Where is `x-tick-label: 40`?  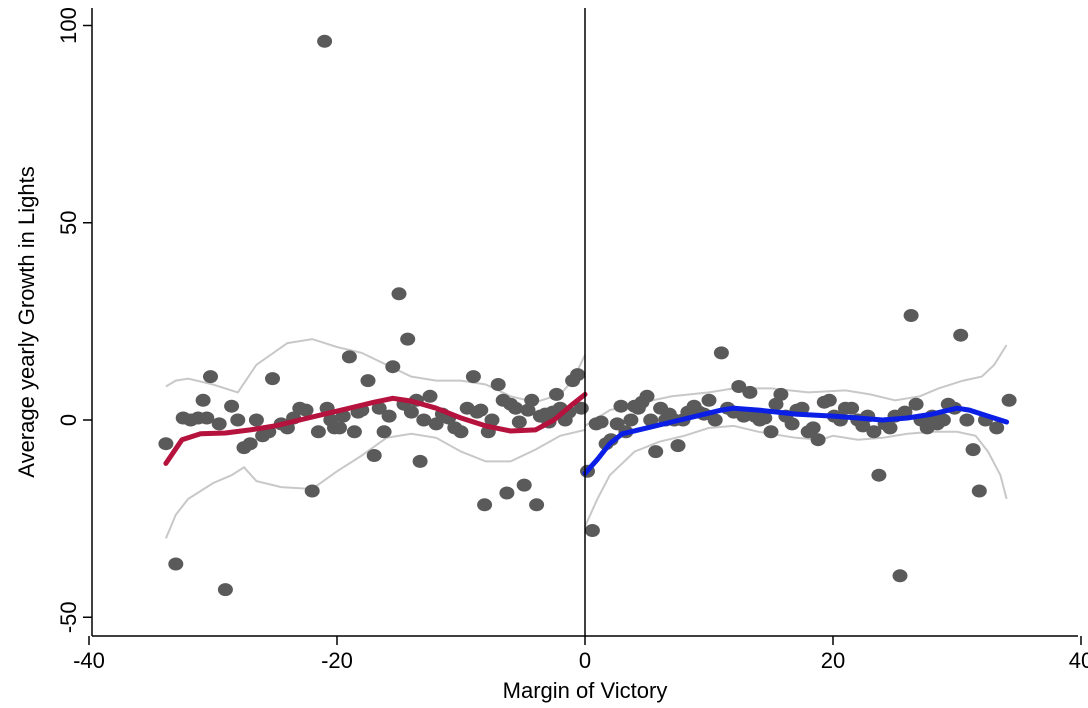 x-tick-label: 40 is located at coordinates (1078, 660).